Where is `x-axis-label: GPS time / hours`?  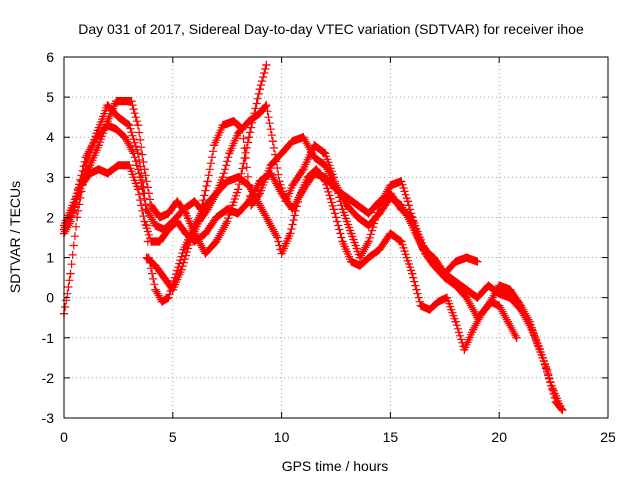 x-axis-label: GPS time / hours is located at coordinates (335, 466).